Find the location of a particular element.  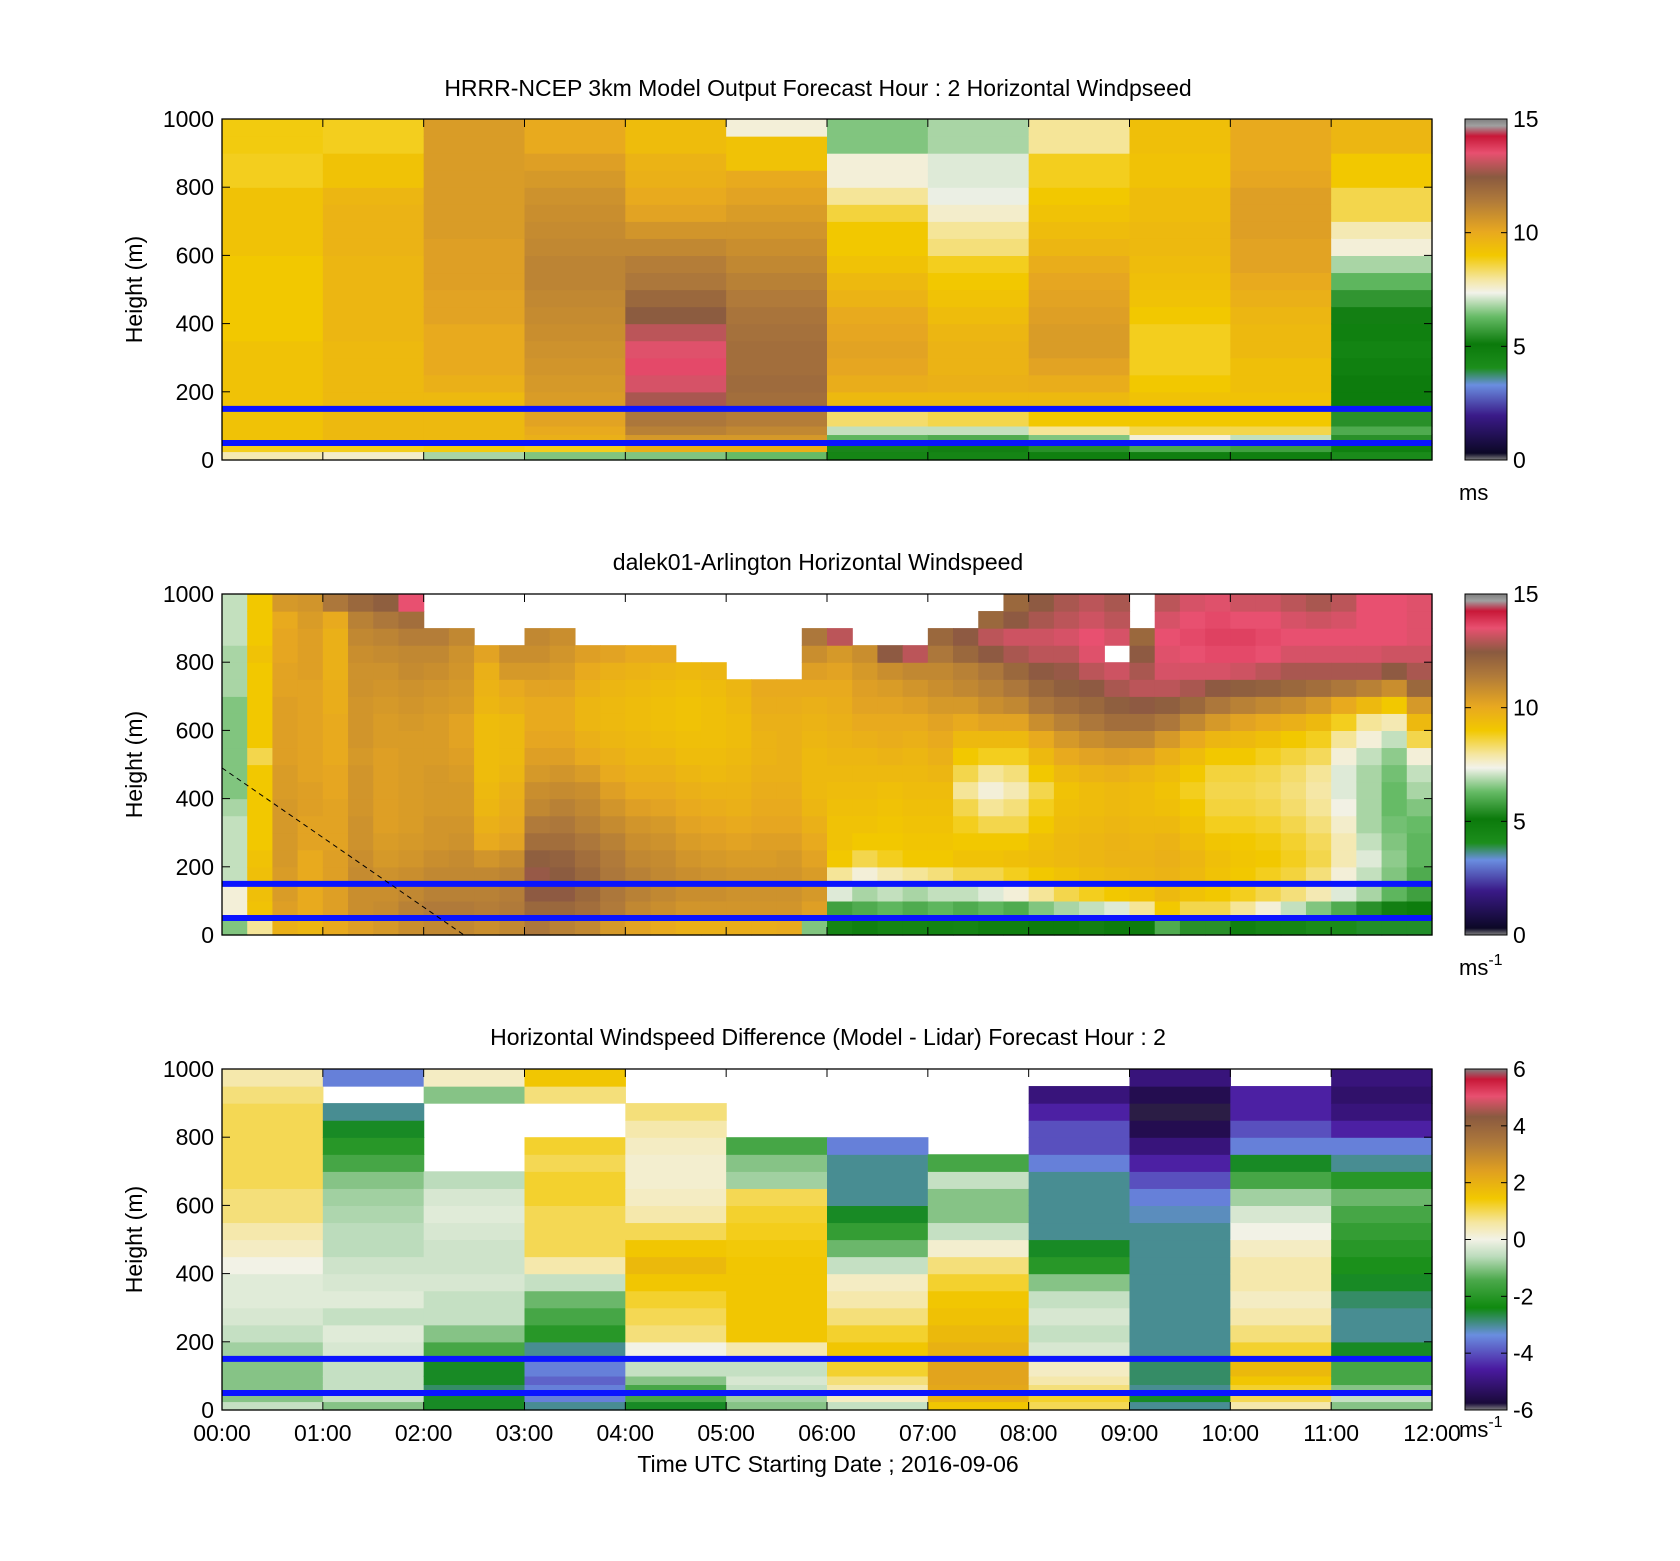

y-tick-label: 200 is located at coordinates (195, 392).